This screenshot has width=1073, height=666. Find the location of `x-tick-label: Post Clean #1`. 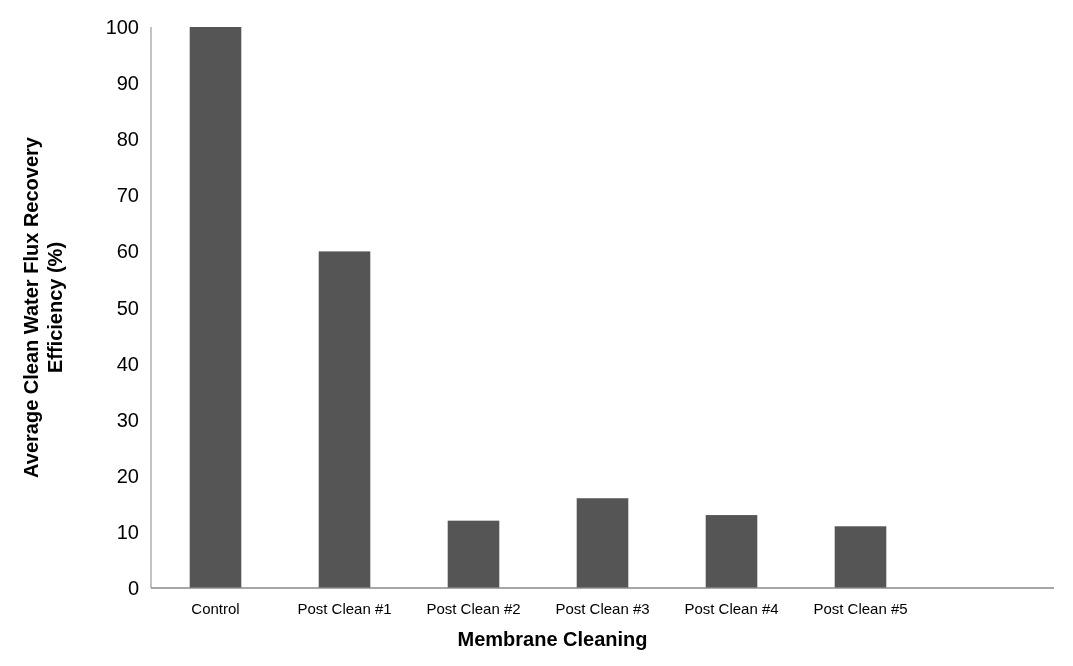

x-tick-label: Post Clean #1 is located at coordinates (344, 608).